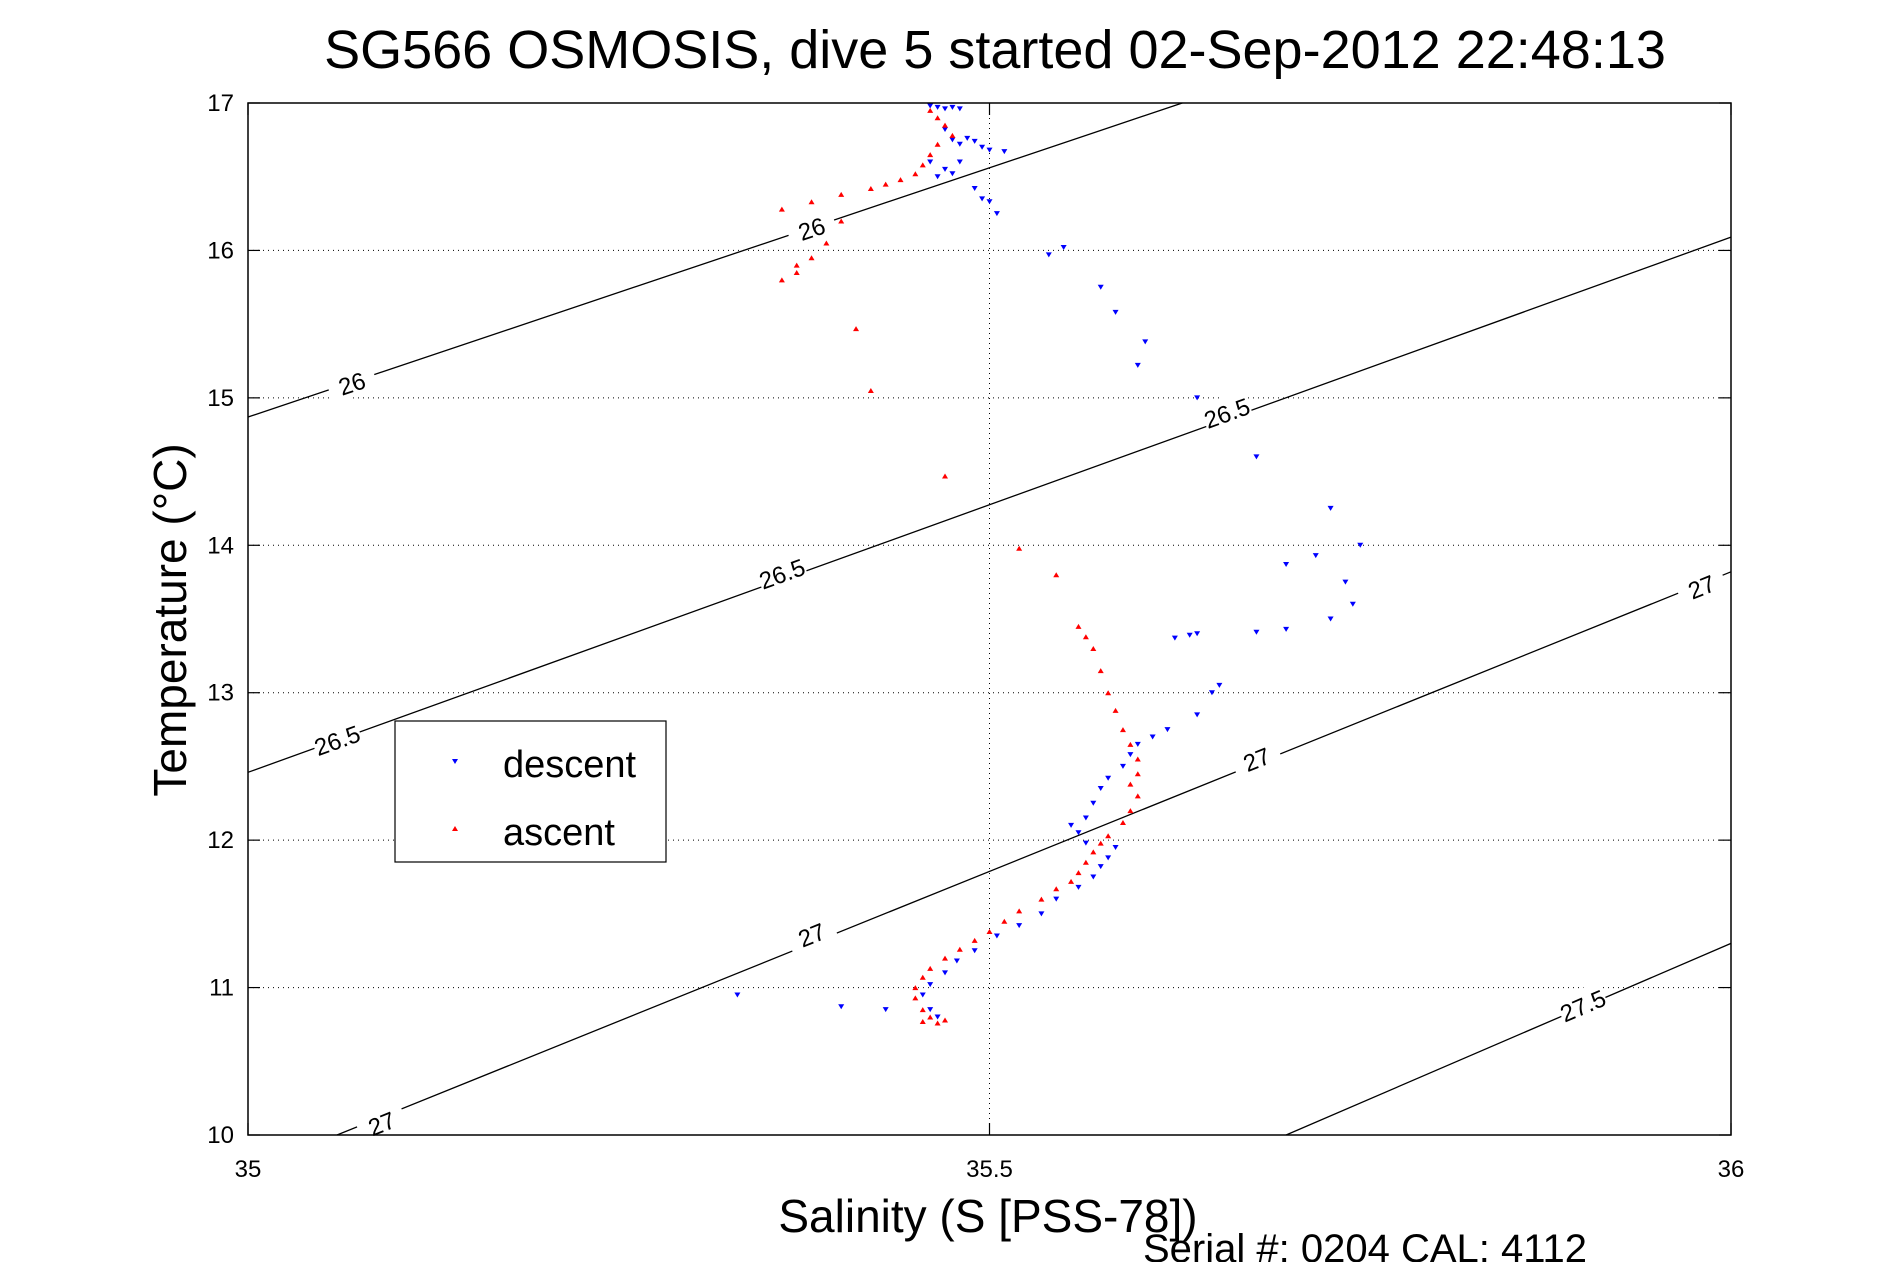 This screenshot has width=1891, height=1262. What do you see at coordinates (455, 761) in the screenshot?
I see `legend-descent-marker` at bounding box center [455, 761].